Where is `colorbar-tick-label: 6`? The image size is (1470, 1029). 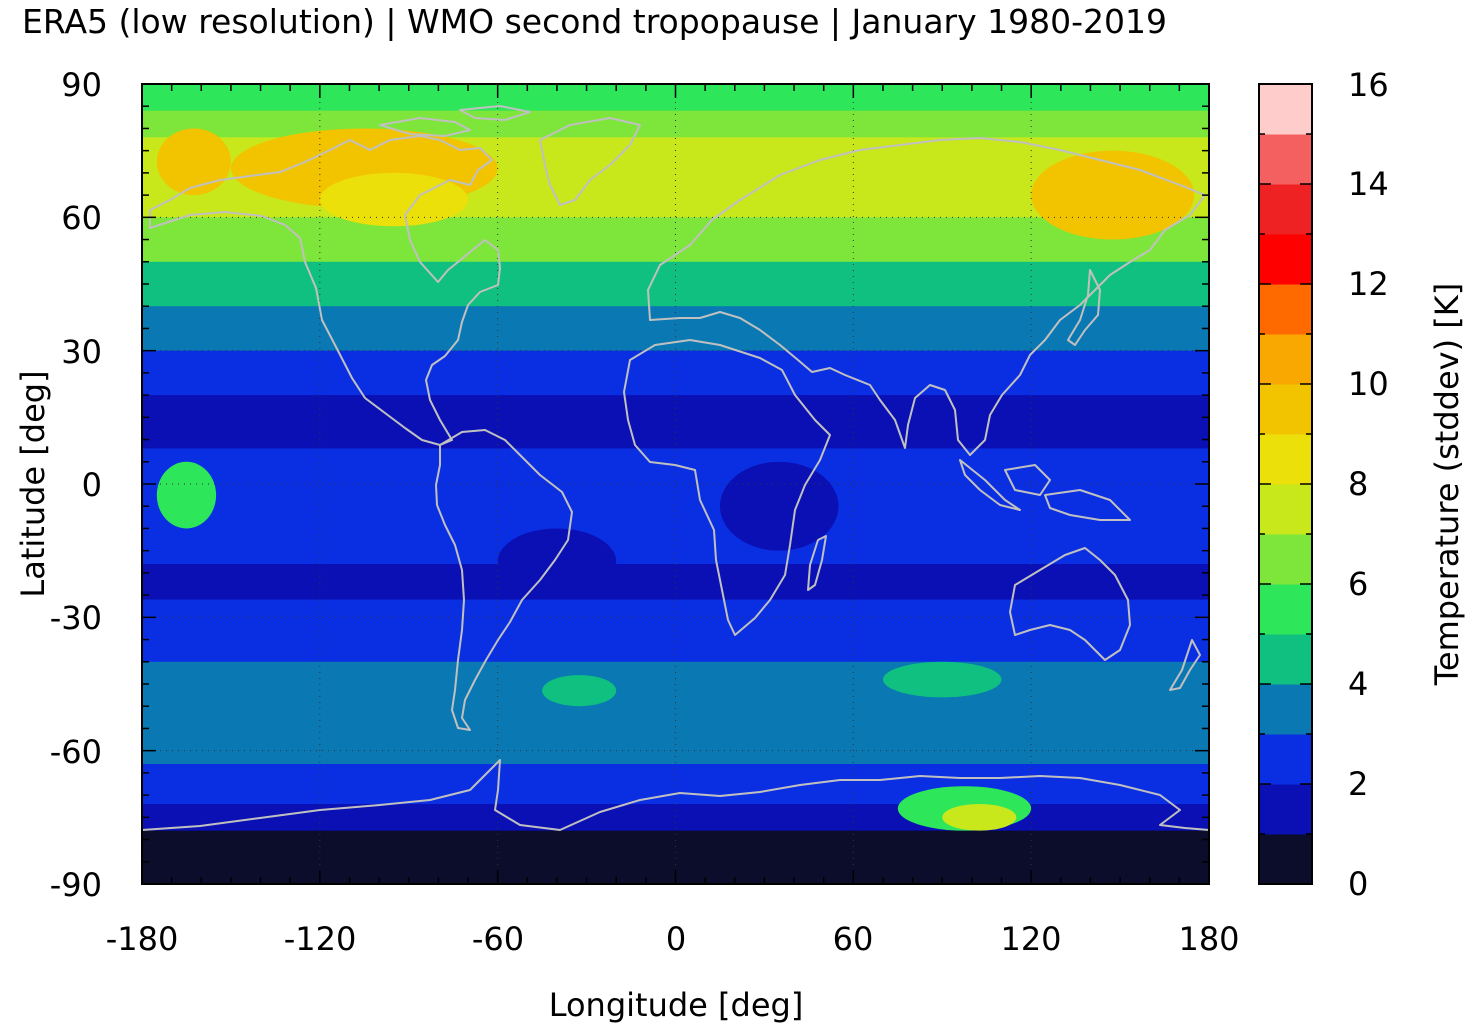
colorbar-tick-label: 6 is located at coordinates (1358, 584).